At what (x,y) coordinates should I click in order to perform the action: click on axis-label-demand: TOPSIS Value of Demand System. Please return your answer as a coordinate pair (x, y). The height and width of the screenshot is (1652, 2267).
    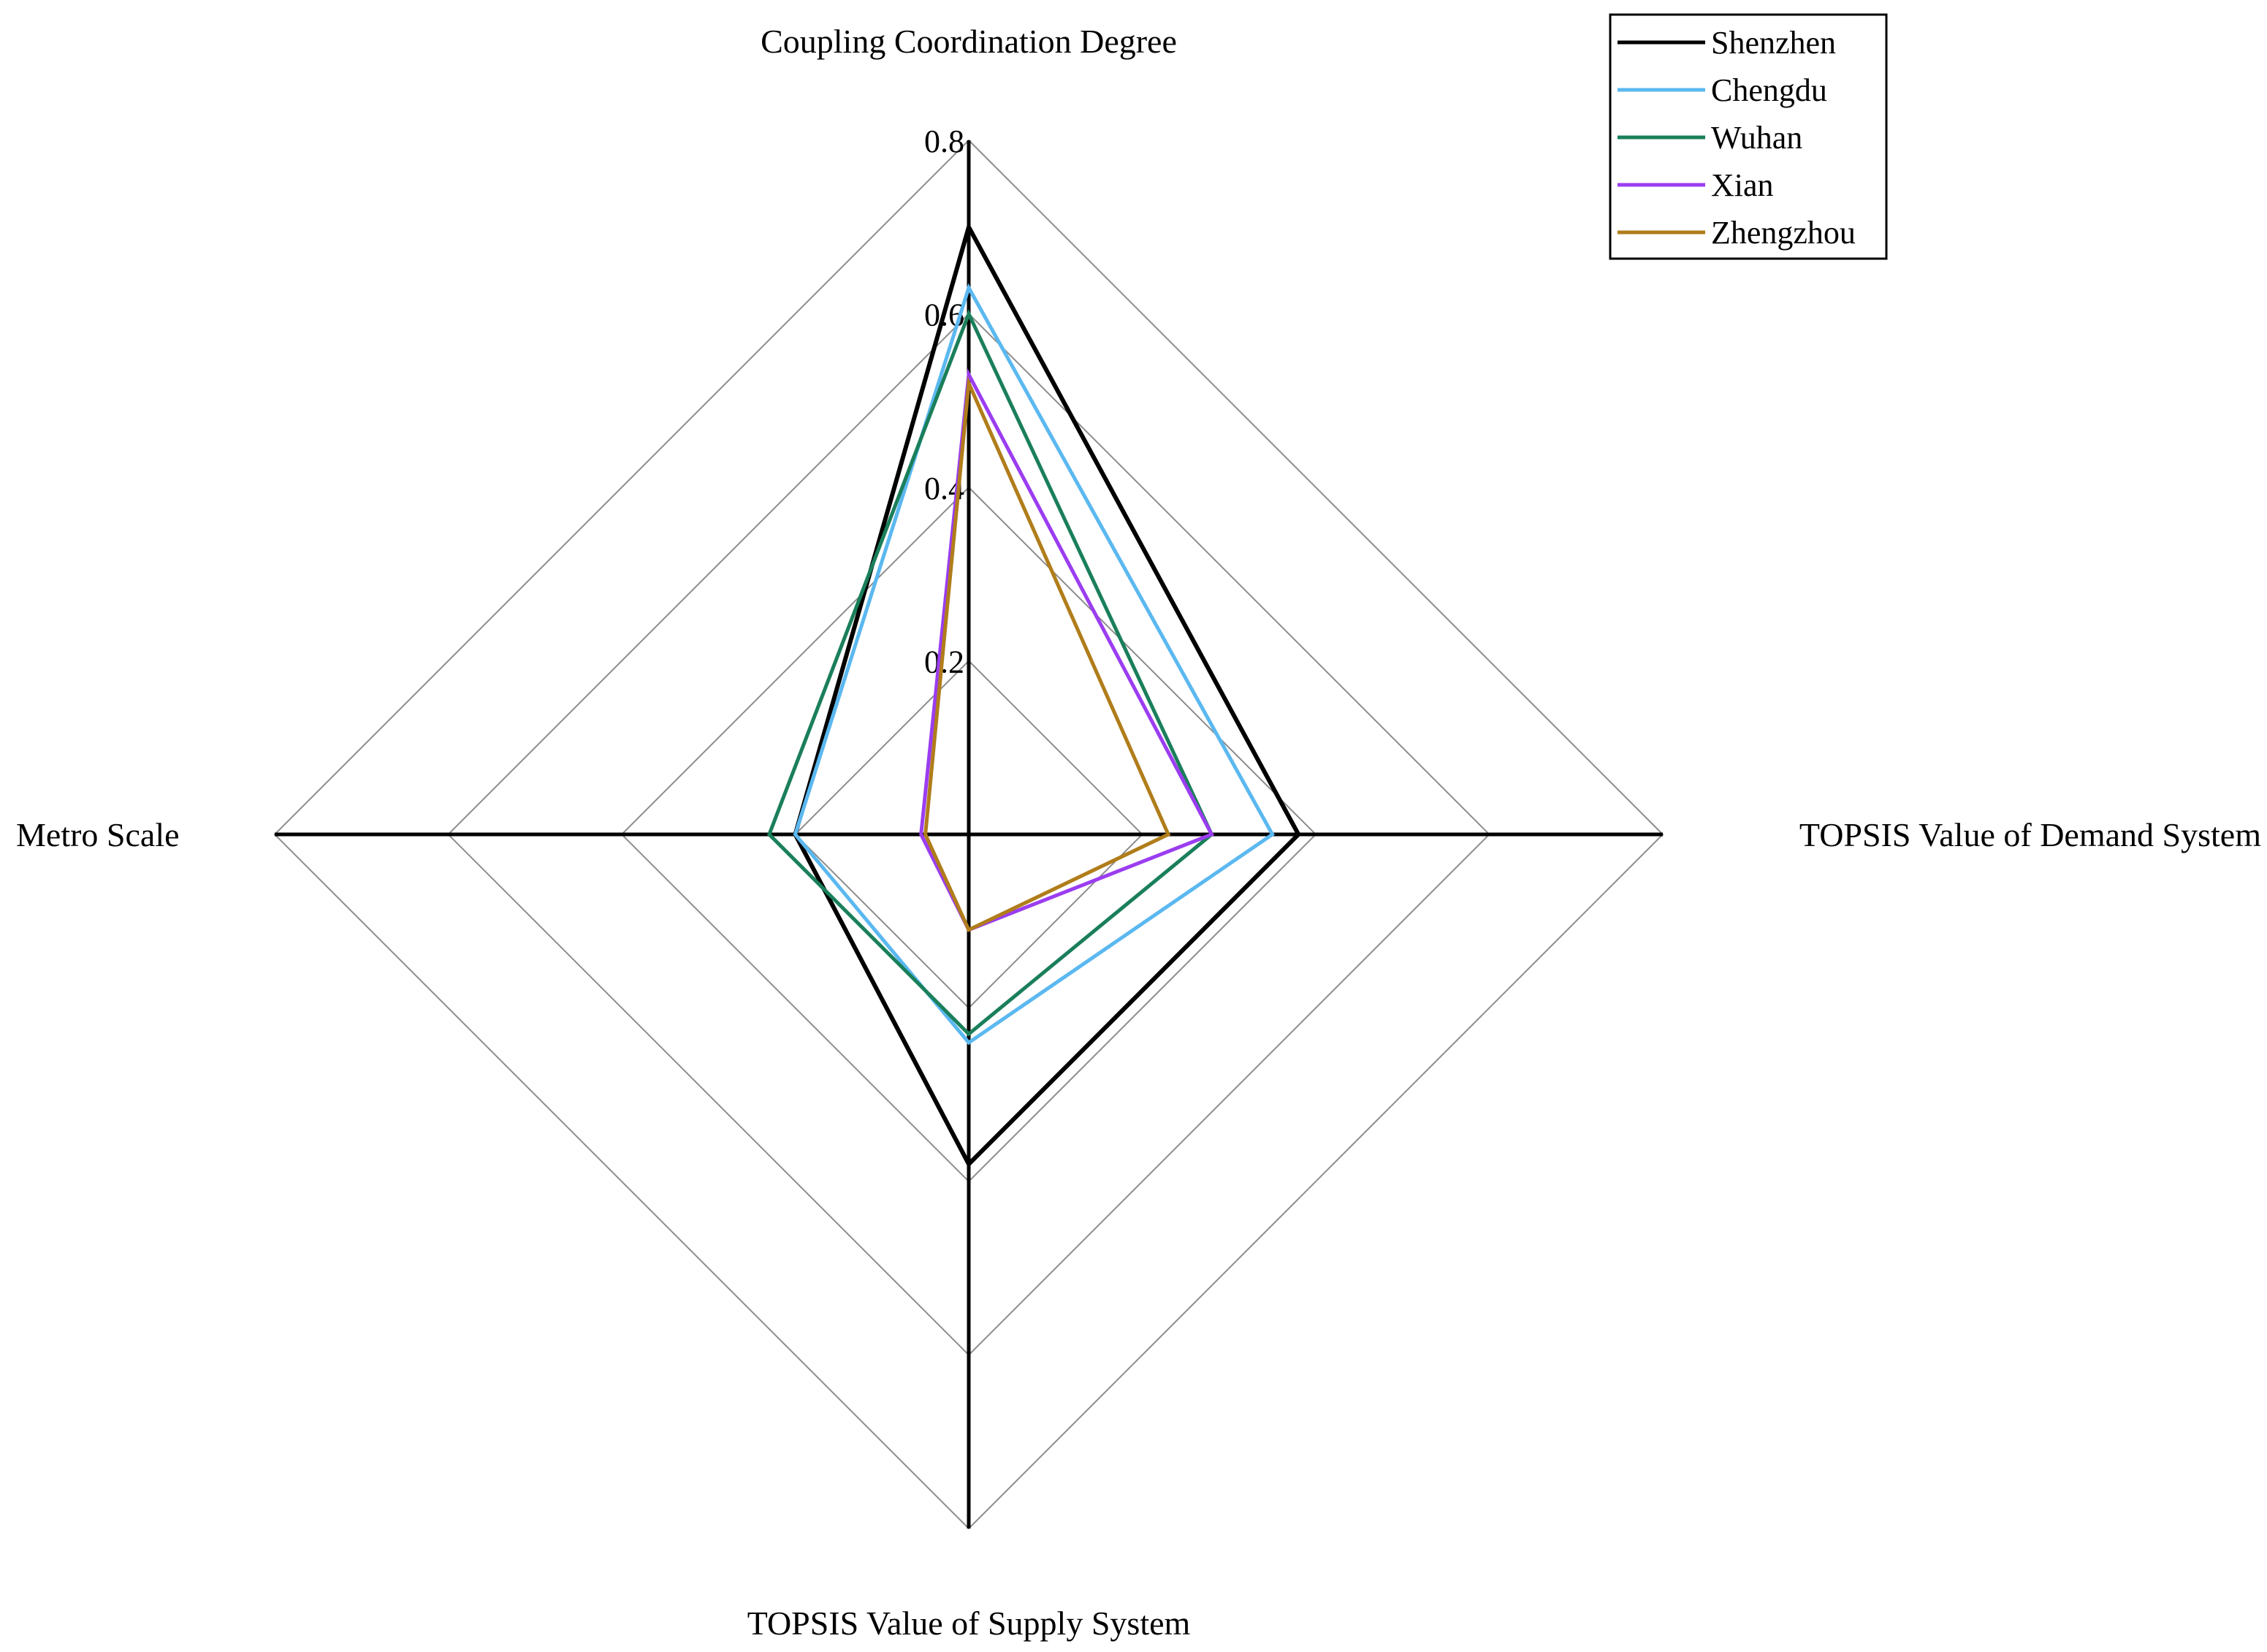
    Looking at the image, I should click on (2030, 834).